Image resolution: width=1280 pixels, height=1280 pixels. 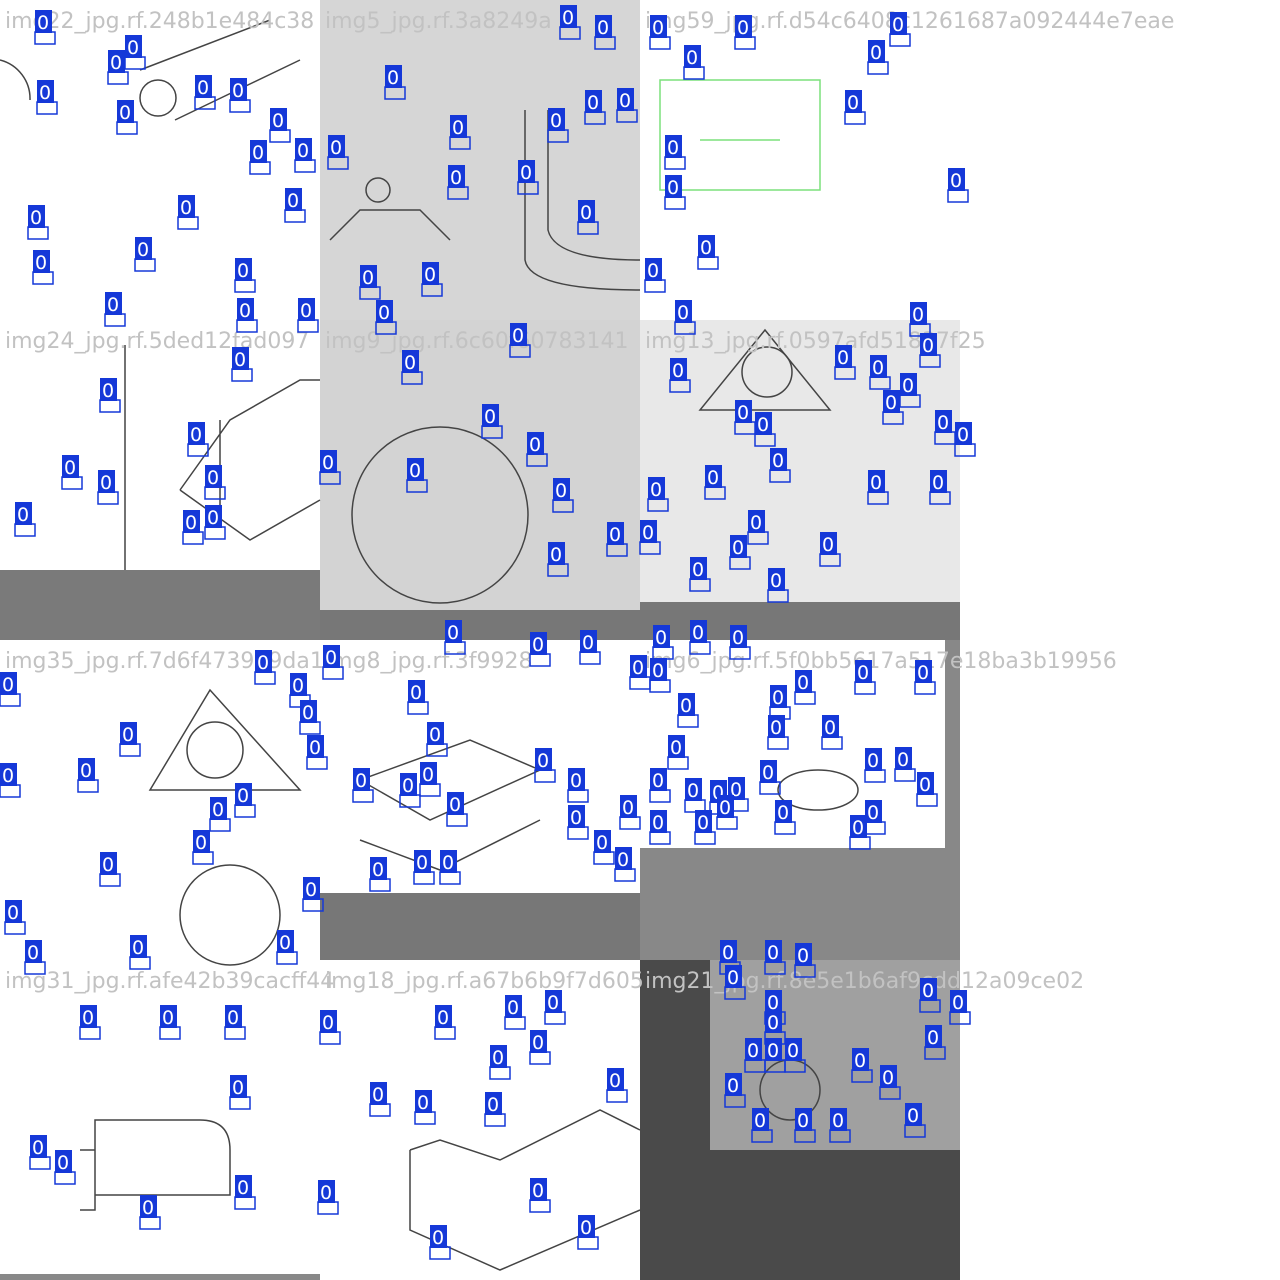 I want to click on tile-pad, so click(x=480, y=926).